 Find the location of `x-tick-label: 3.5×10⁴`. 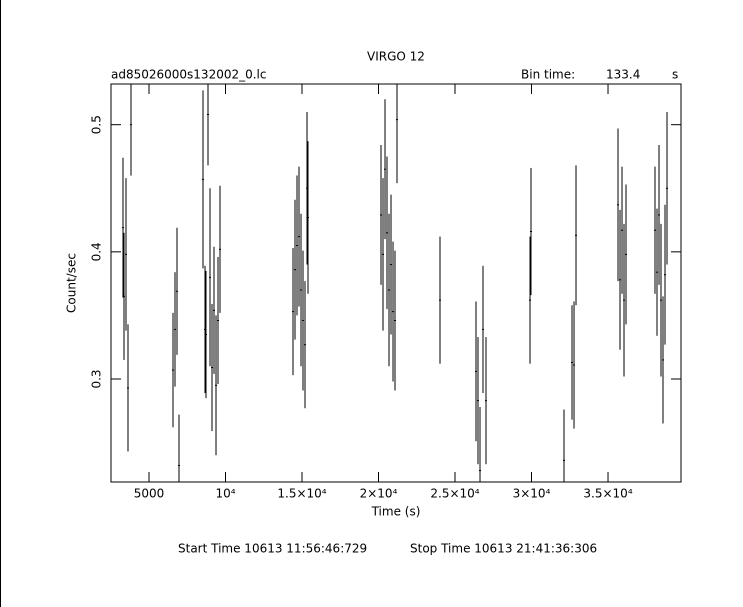

x-tick-label: 3.5×10⁴ is located at coordinates (607, 494).